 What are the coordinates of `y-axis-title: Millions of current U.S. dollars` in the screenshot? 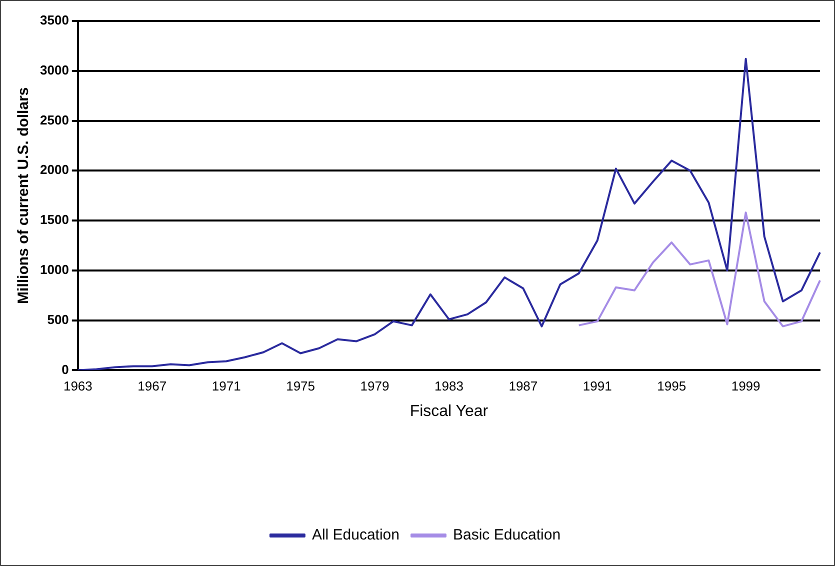 It's located at (23, 195).